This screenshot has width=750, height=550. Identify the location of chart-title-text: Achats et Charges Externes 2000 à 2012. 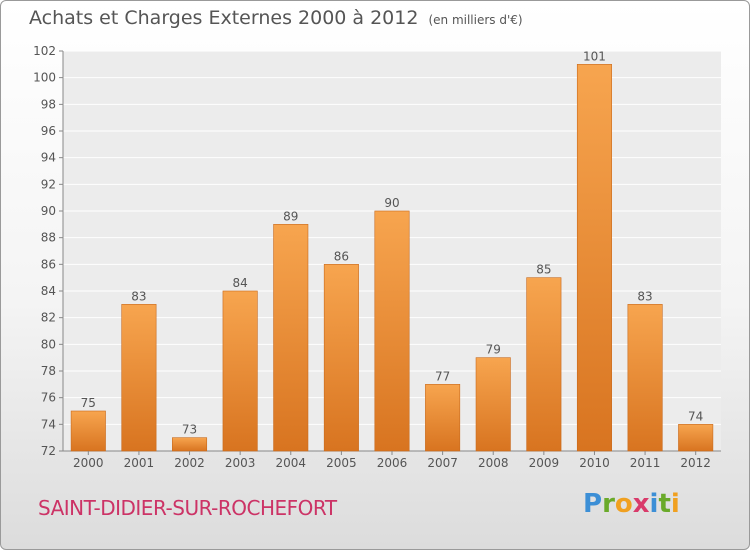
(224, 18).